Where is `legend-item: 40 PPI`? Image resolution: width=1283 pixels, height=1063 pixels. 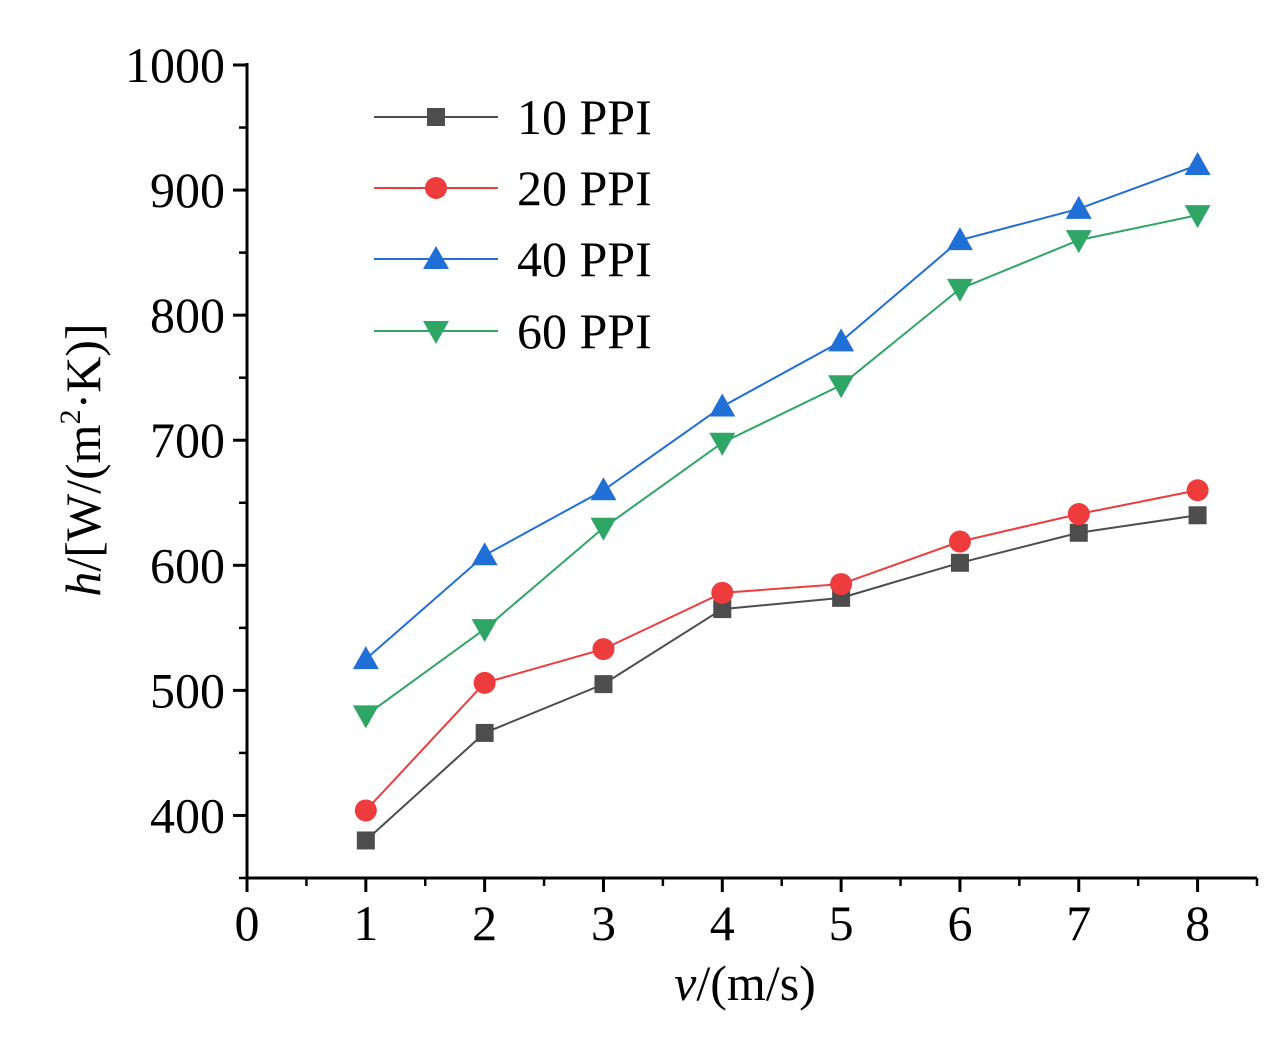
legend-item: 40 PPI is located at coordinates (513, 259).